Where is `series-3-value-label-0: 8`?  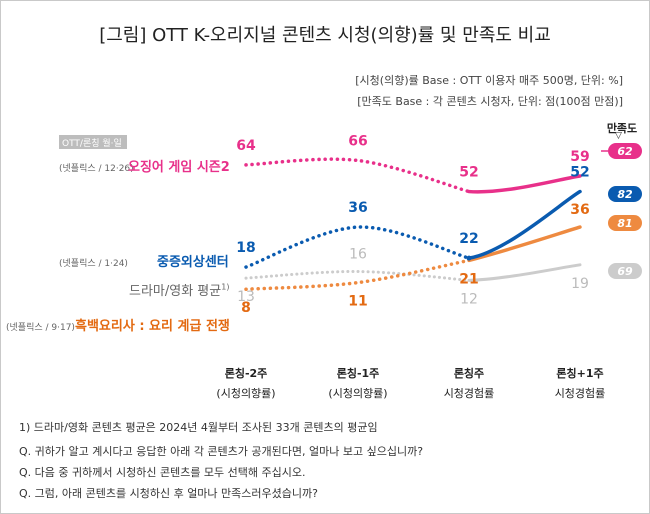
series-3-value-label-0: 8 is located at coordinates (246, 308).